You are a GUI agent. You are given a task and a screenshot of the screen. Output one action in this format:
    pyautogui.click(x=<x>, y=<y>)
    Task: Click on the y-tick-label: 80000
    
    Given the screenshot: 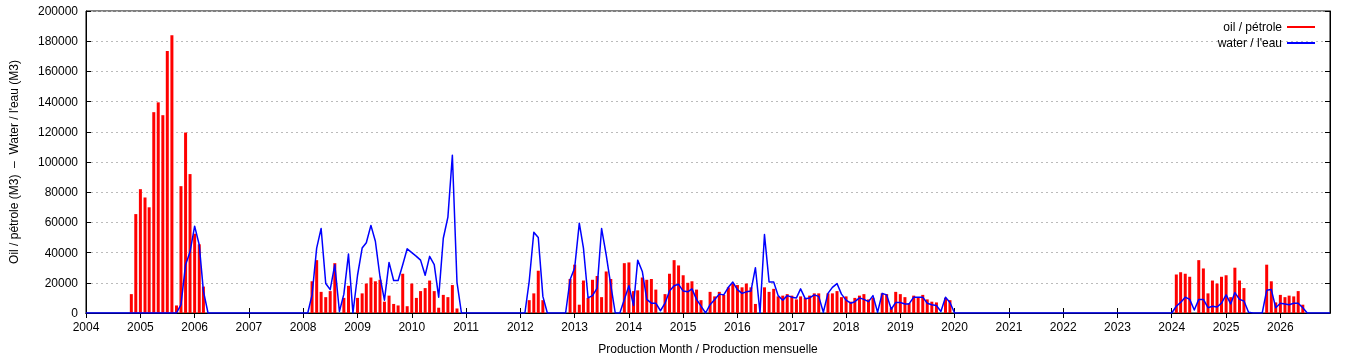 What is the action you would take?
    pyautogui.click(x=61, y=192)
    